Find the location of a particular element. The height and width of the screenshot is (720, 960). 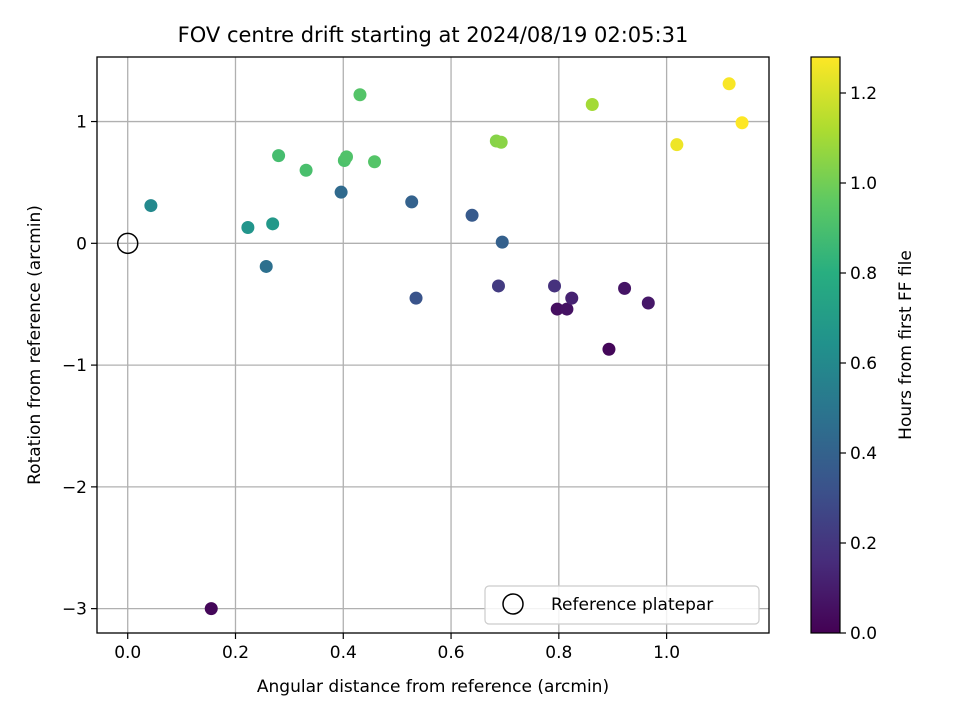

colorbar-tick-label: 1.2 is located at coordinates (863, 94).